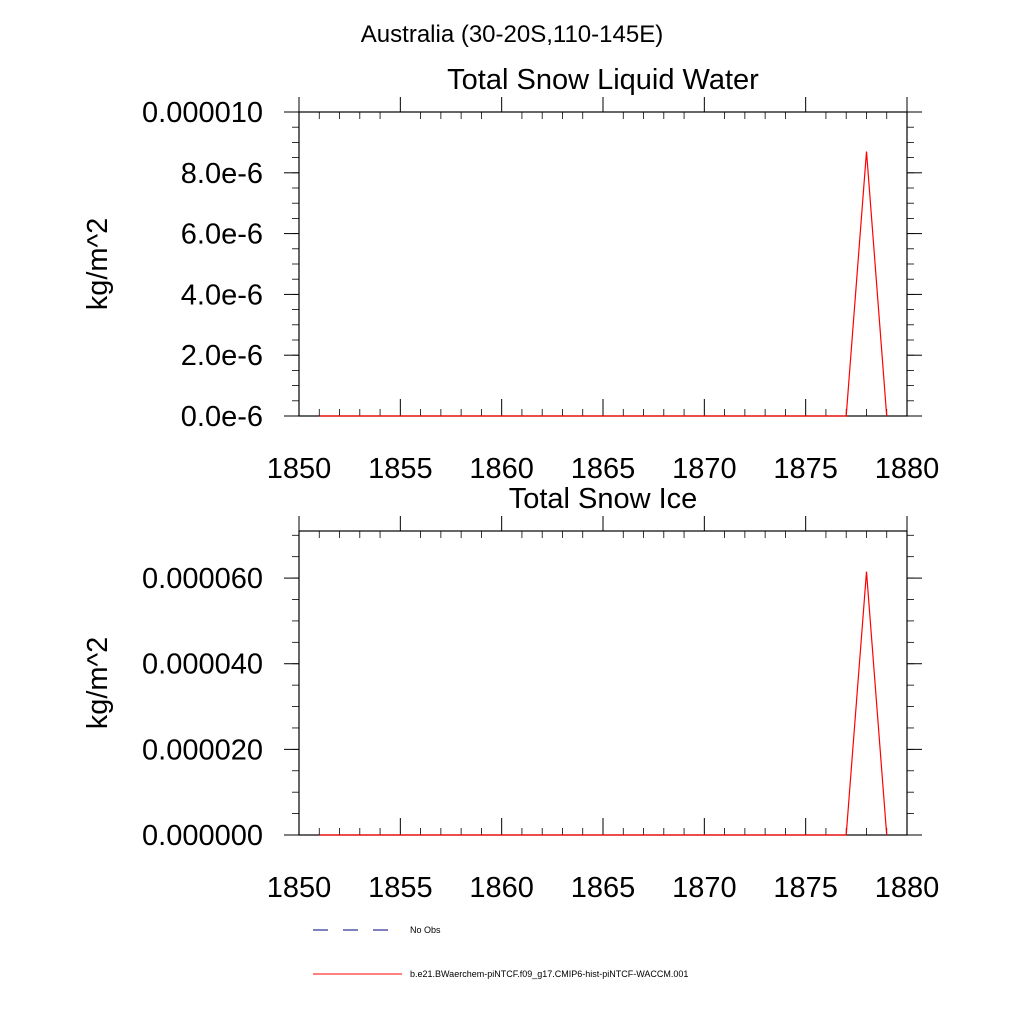 The image size is (1024, 1024). I want to click on chart-title: Total Snow Liquid Water, so click(603, 80).